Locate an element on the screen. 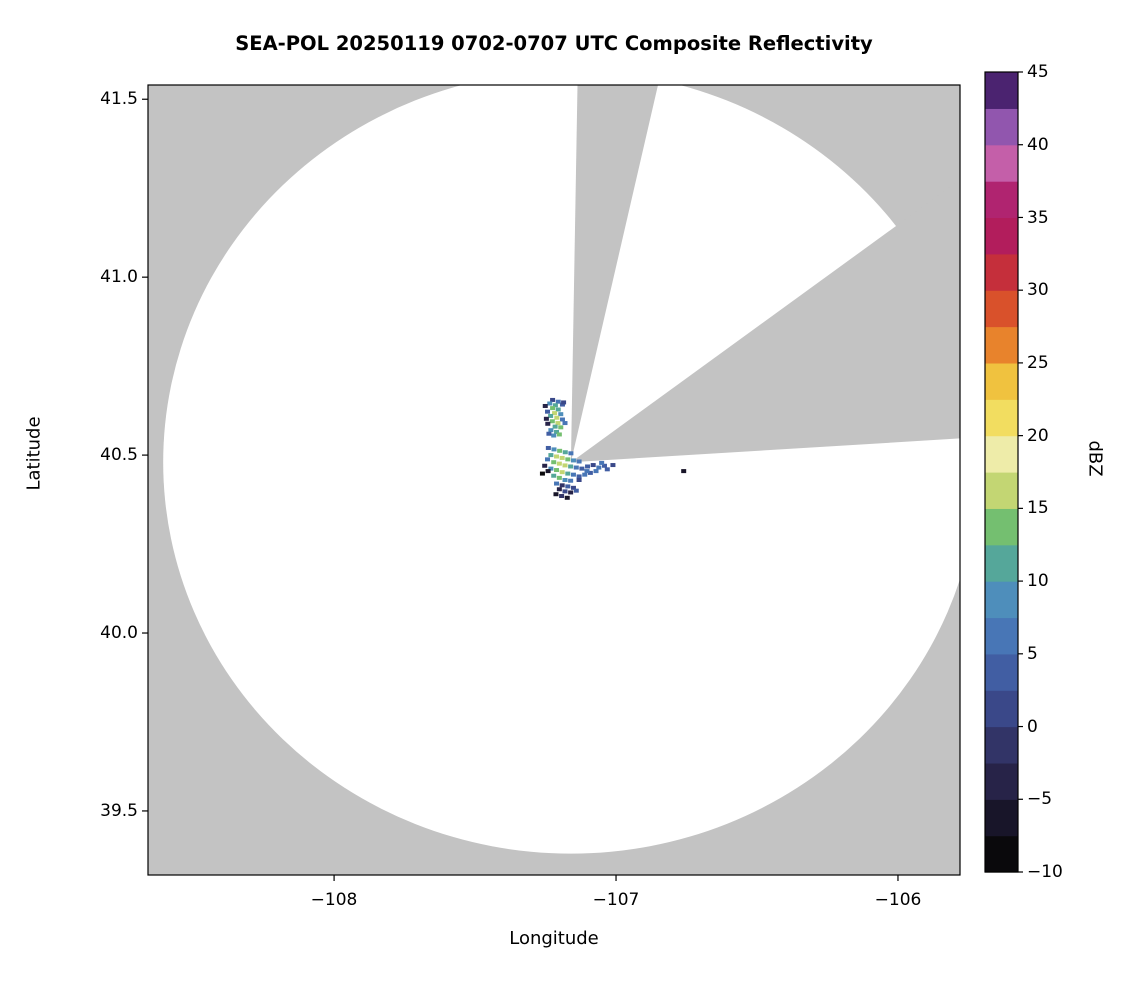 Image resolution: width=1146 pixels, height=990 pixels. colorbar-tick-label: 15 is located at coordinates (1038, 508).